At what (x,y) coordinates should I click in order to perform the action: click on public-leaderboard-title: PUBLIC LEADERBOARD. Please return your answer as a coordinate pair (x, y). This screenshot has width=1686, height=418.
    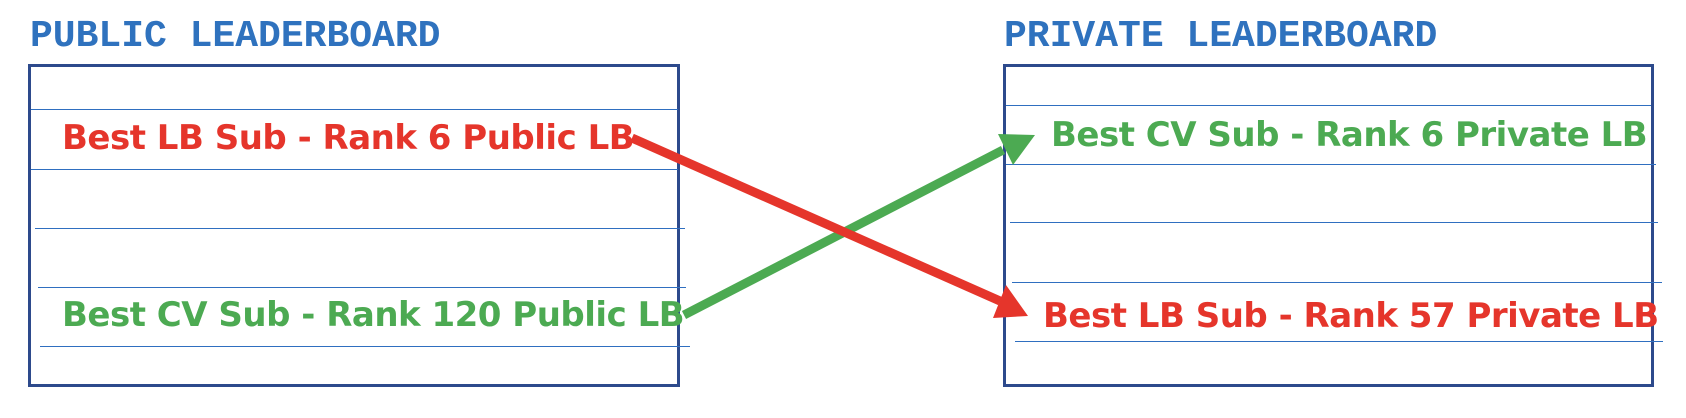
    Looking at the image, I should click on (235, 36).